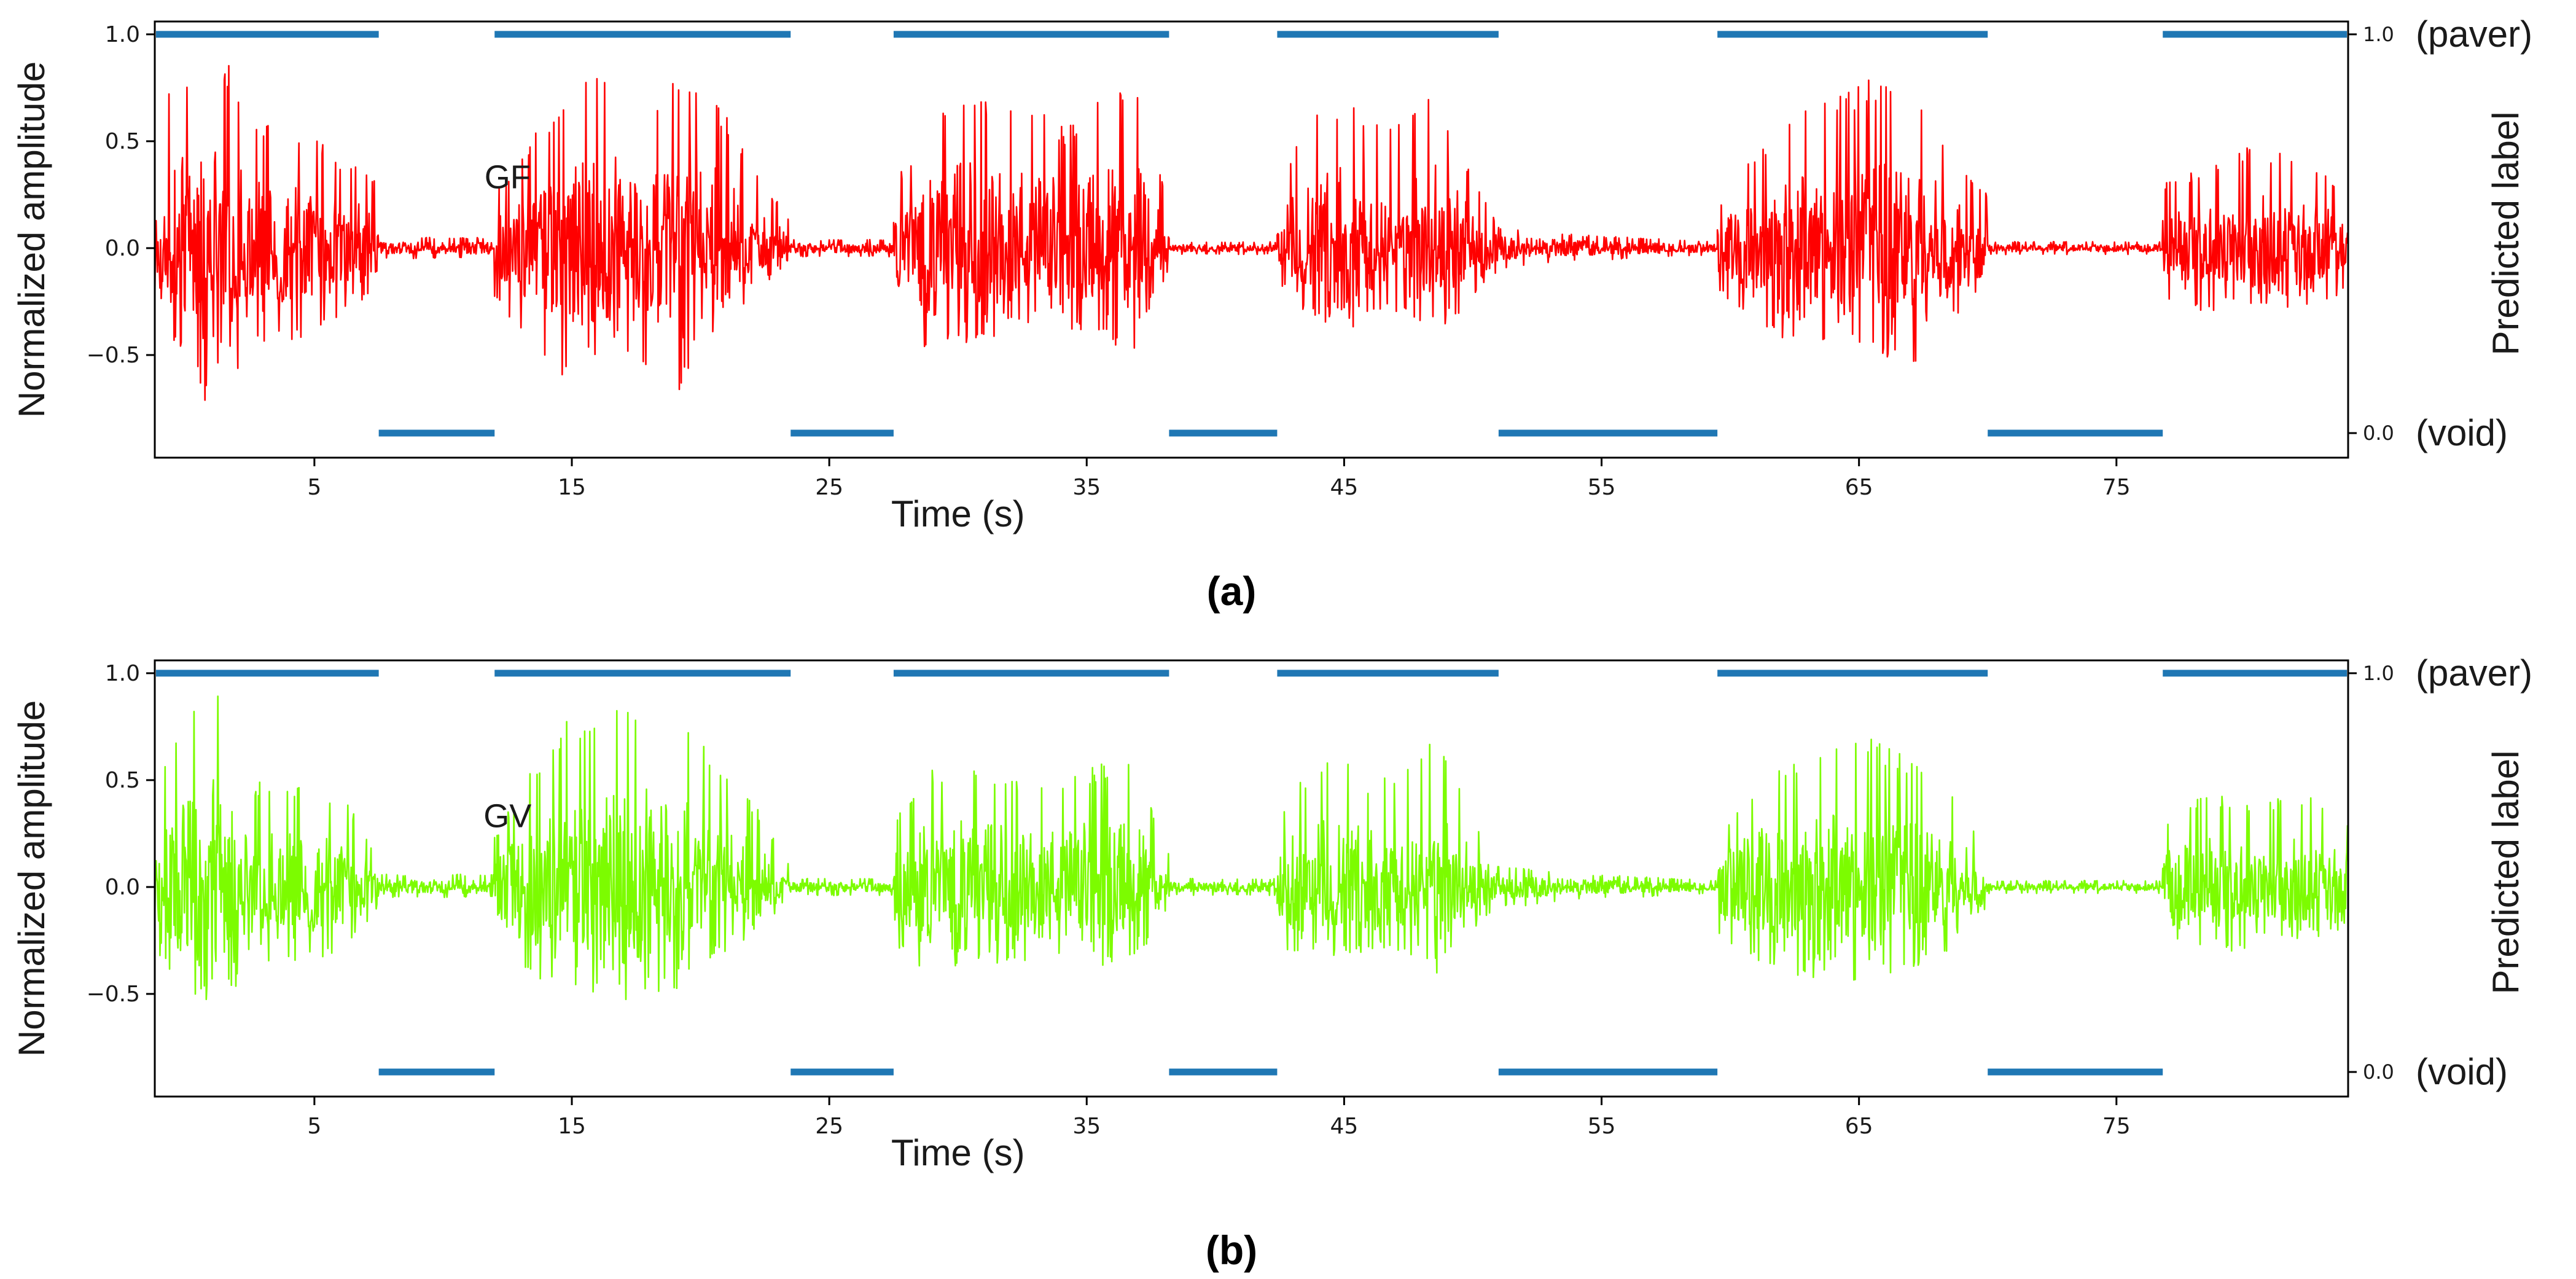  Describe the element at coordinates (1231, 1250) in the screenshot. I see `panel-caption: (b)` at that location.